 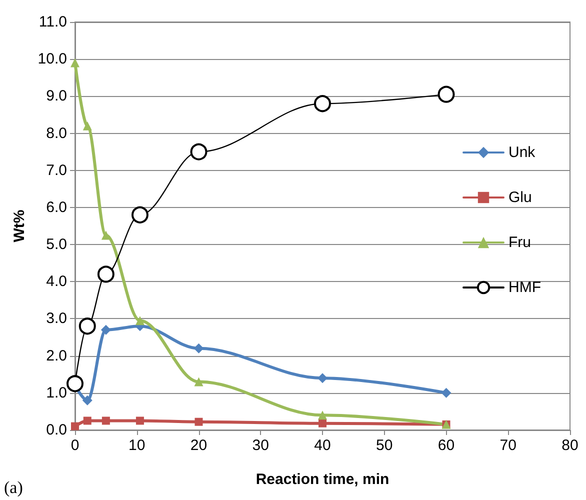 I want to click on y-tick-label: 10.0, so click(x=52, y=59).